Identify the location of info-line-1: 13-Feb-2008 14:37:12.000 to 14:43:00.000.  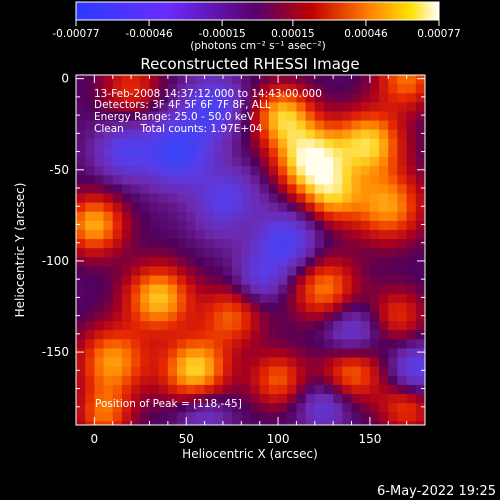
(208, 94).